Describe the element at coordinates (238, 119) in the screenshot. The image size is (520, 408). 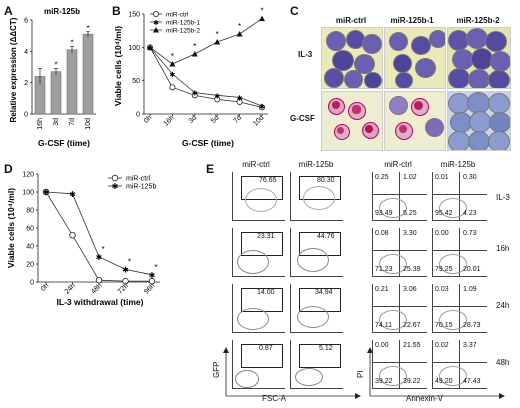
I see `panel-b-xtick: 7d` at that location.